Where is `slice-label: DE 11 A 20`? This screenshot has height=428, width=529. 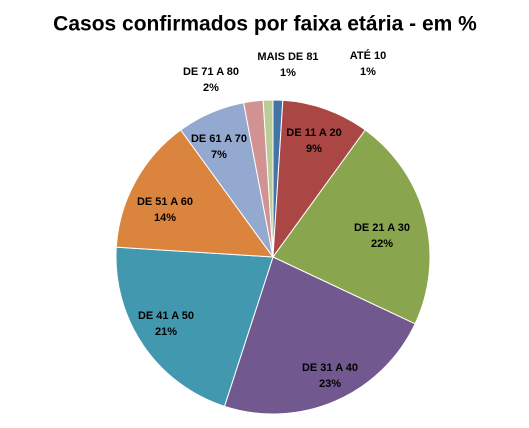 slice-label: DE 11 A 20 is located at coordinates (313, 133).